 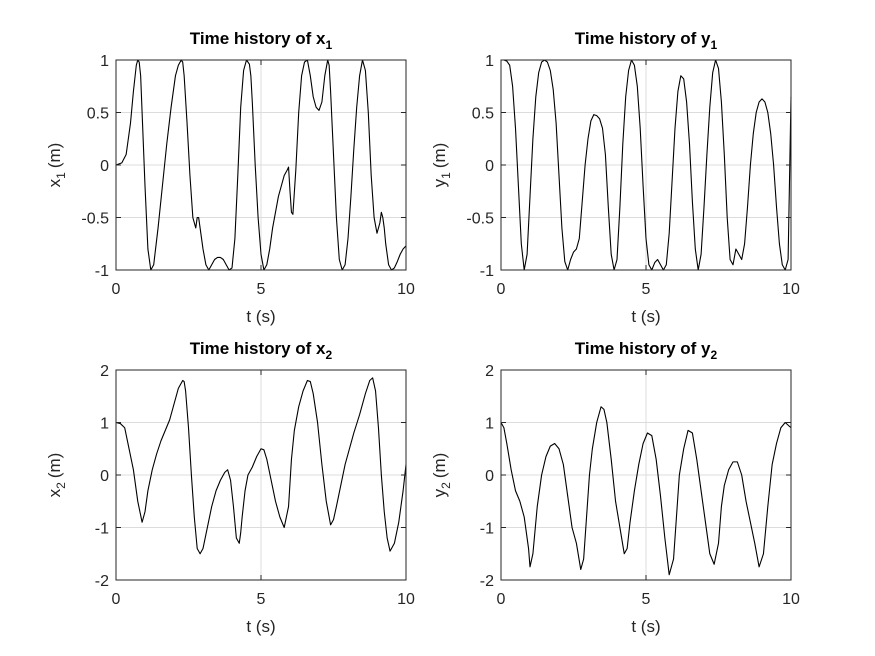 I want to click on chart-title: Time history of y1, so click(x=646, y=40).